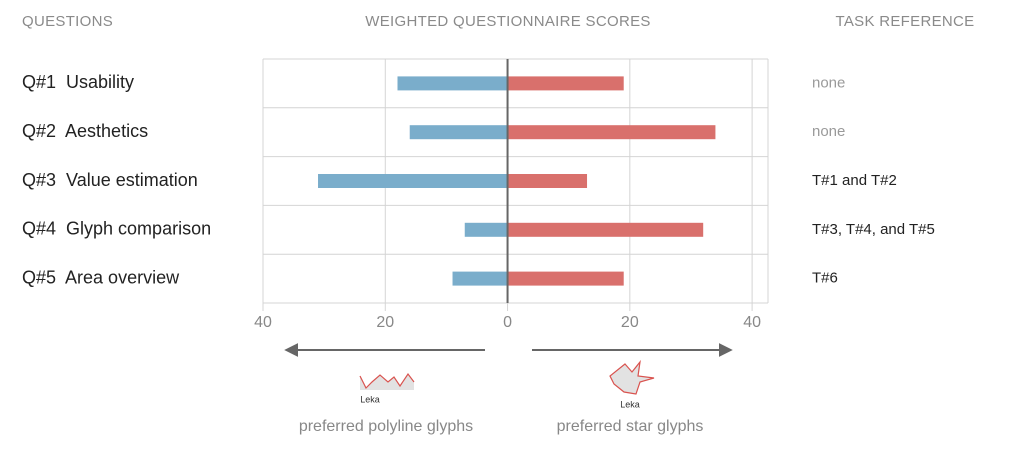  I want to click on polyline-glyph-icon, so click(387, 381).